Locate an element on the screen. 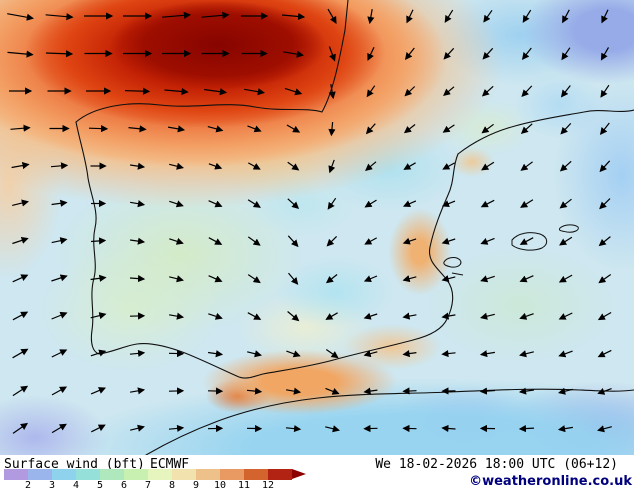  scale-color-cells is located at coordinates (148, 474).